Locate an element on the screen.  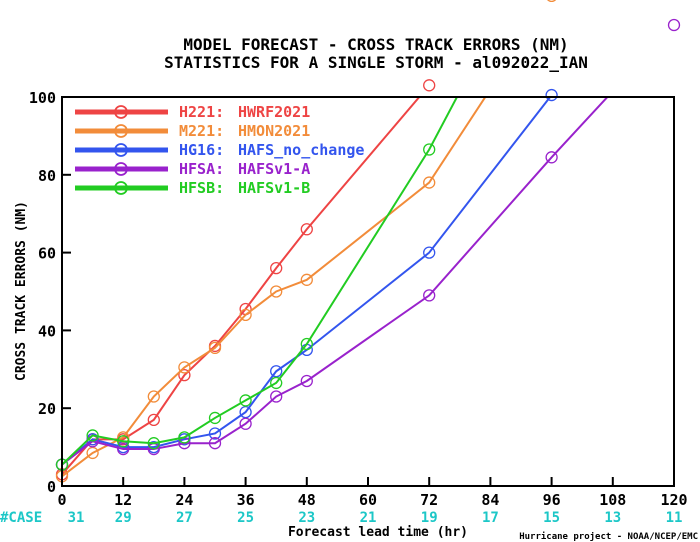
x-tick-label: 120 is located at coordinates (673, 500).